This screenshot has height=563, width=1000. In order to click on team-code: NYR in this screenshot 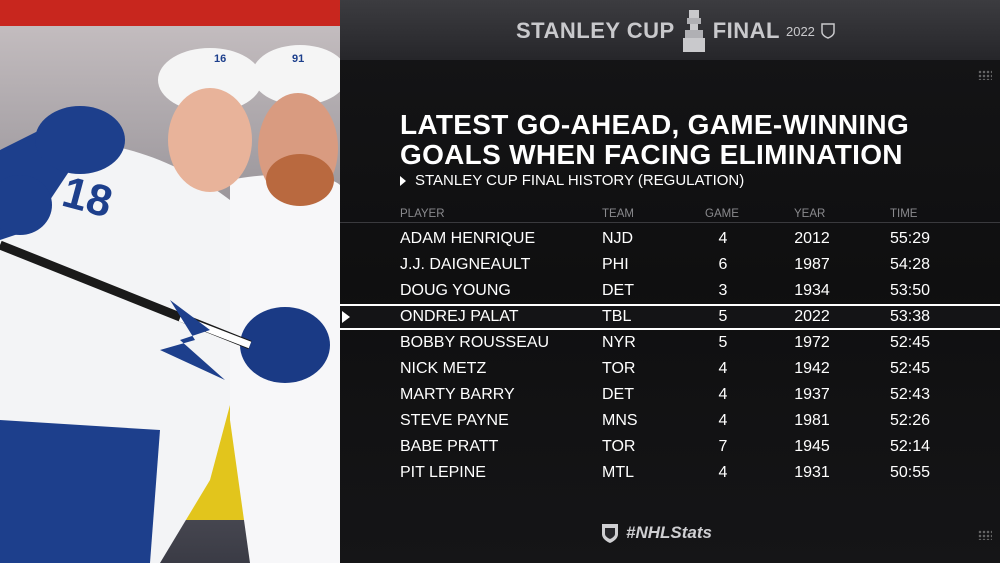, I will do `click(619, 342)`.